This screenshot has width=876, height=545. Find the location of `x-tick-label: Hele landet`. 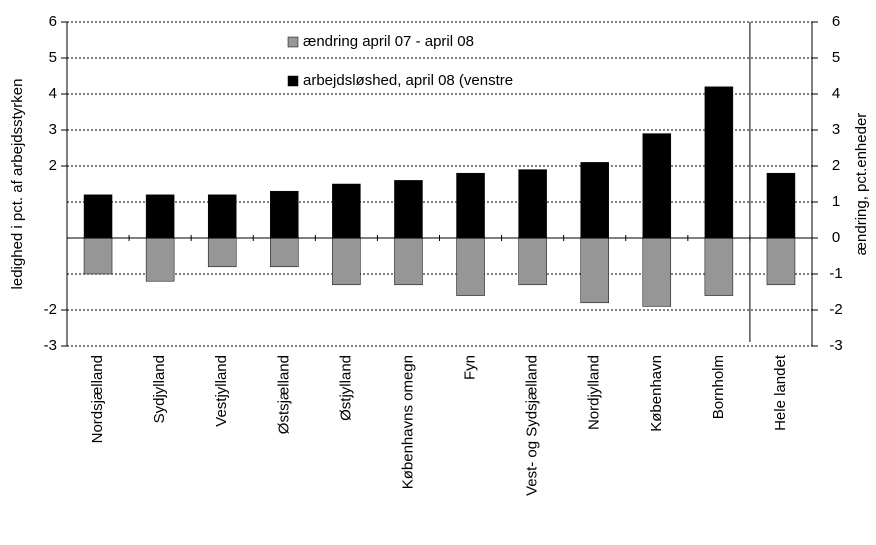

x-tick-label: Hele landet is located at coordinates (780, 392).